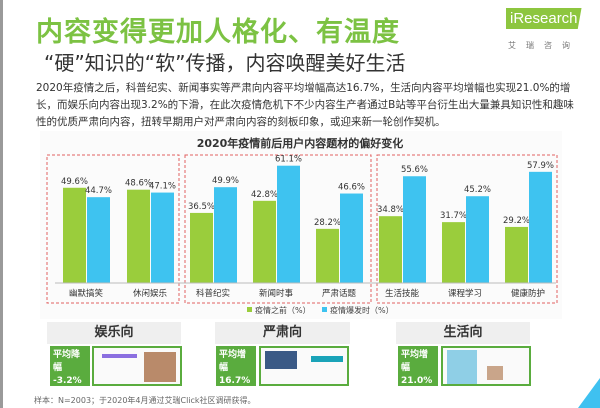 The image size is (600, 408). I want to click on data-label: 49.9%, so click(225, 181).